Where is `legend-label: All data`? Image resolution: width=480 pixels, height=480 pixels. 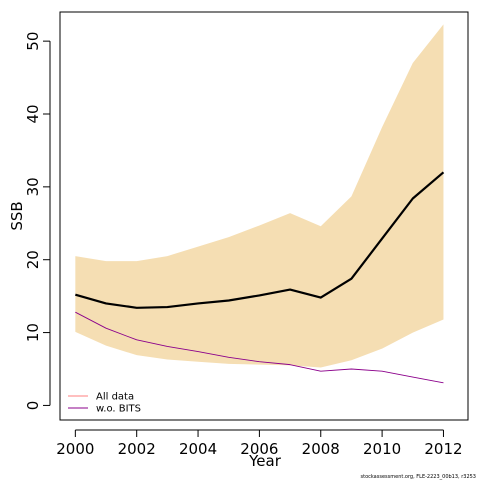
legend-label: All data is located at coordinates (115, 397).